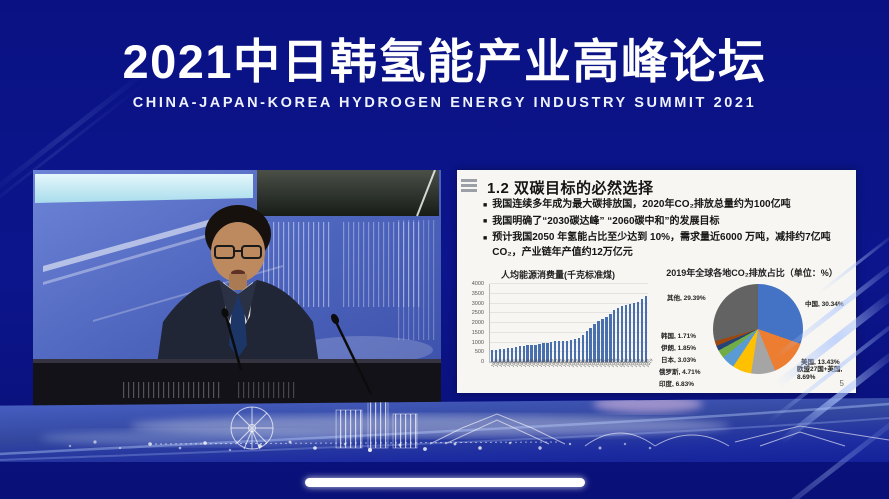  What do you see at coordinates (841, 383) in the screenshot?
I see `page-number: 5` at bounding box center [841, 383].